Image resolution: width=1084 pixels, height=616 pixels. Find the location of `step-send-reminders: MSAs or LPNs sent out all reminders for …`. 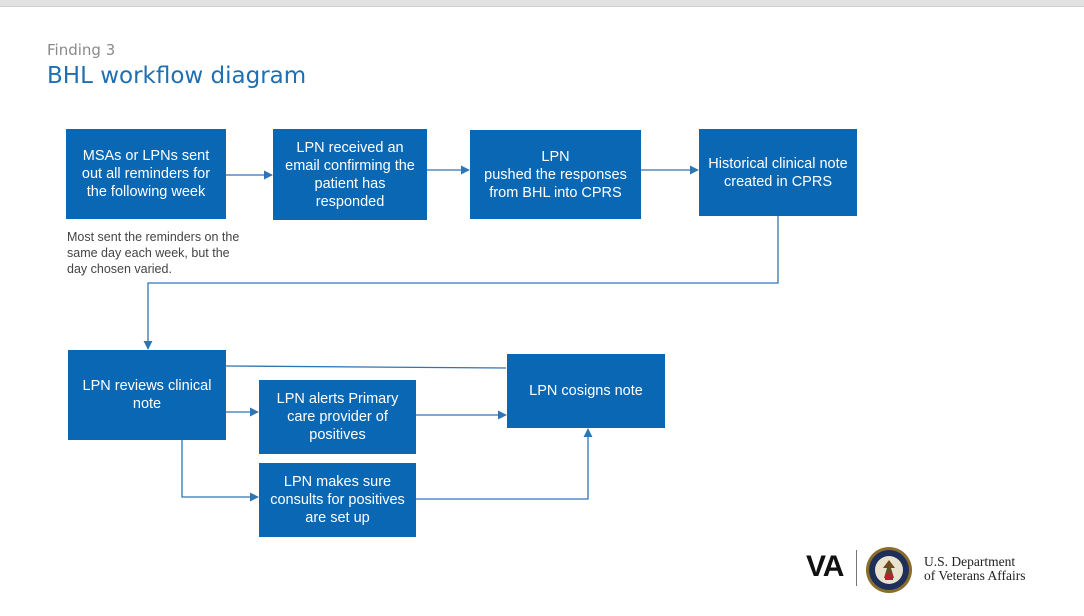

step-send-reminders: MSAs or LPNs sent out all reminders for … is located at coordinates (146, 174).